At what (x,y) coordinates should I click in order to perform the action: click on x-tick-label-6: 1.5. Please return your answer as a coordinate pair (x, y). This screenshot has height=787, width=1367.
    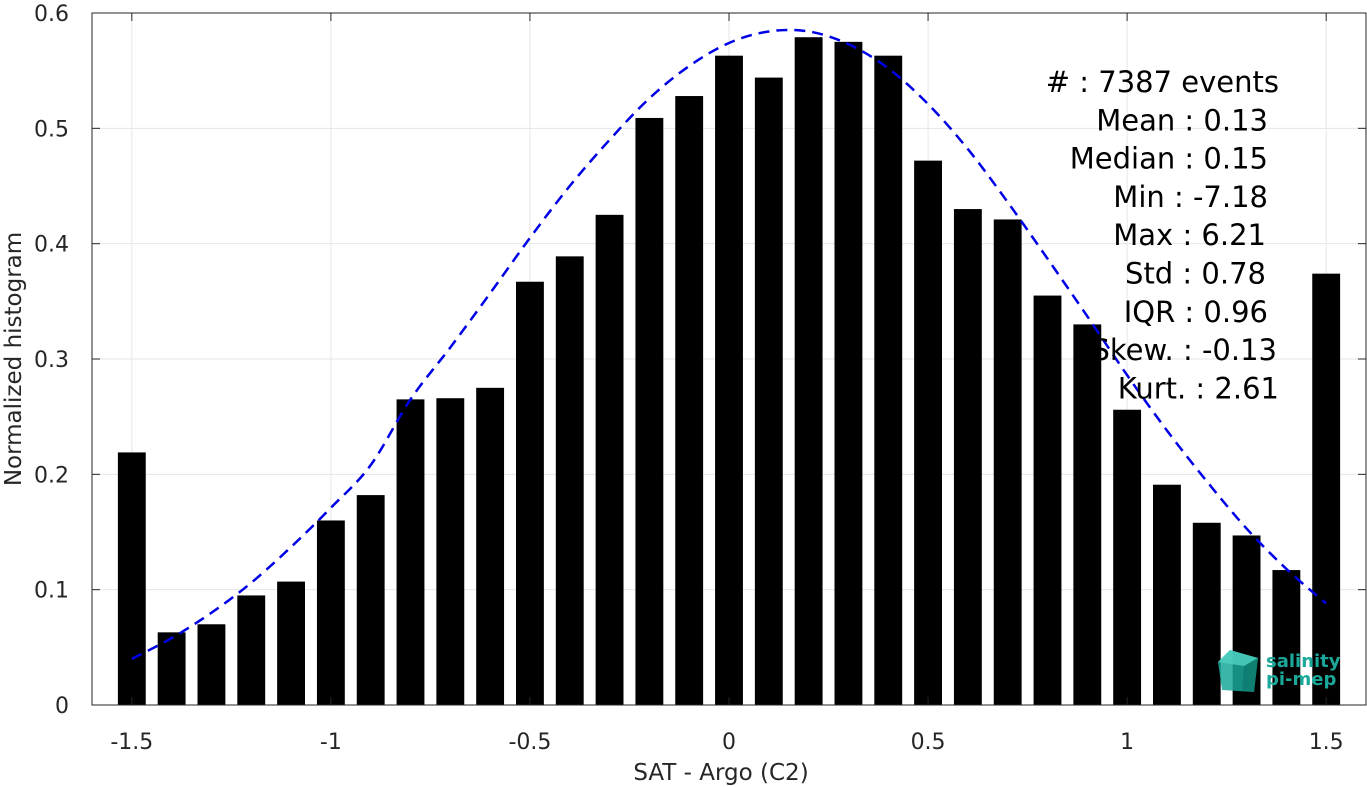
    Looking at the image, I should click on (1326, 742).